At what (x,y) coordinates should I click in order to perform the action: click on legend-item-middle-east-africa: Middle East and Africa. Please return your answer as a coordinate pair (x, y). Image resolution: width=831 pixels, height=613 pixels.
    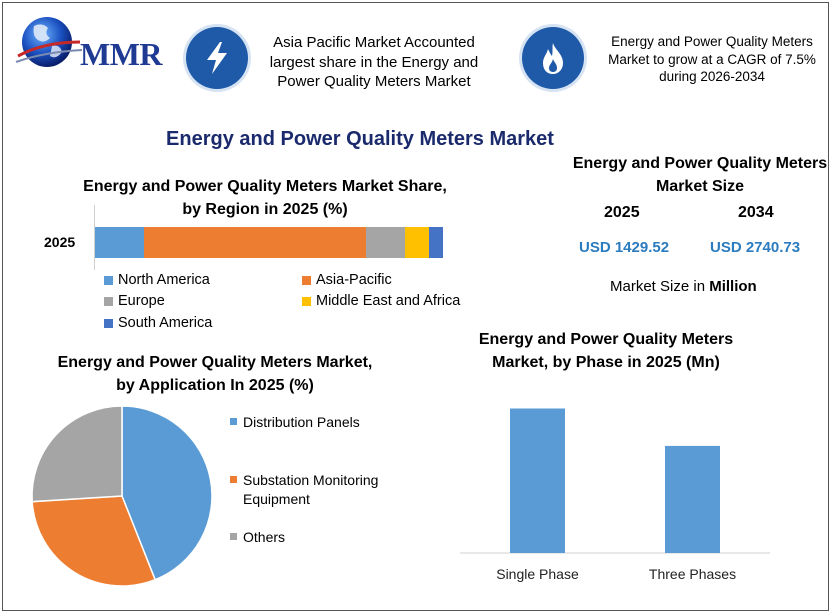
    Looking at the image, I should click on (381, 301).